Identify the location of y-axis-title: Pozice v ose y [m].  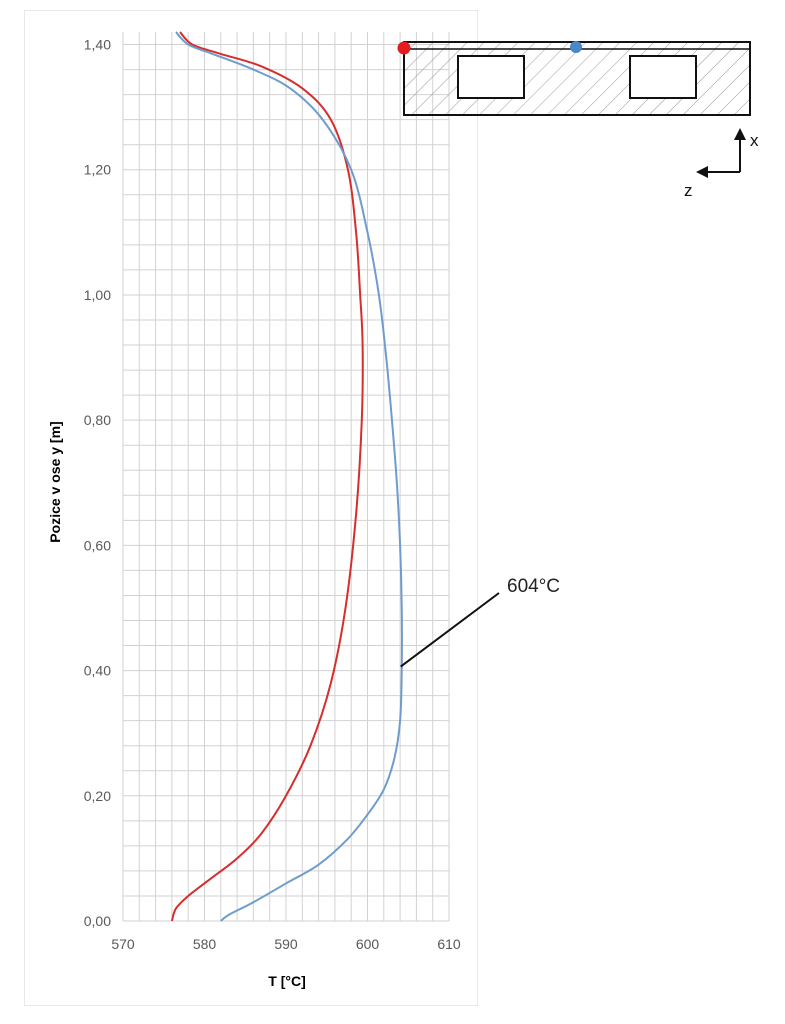
(55, 481).